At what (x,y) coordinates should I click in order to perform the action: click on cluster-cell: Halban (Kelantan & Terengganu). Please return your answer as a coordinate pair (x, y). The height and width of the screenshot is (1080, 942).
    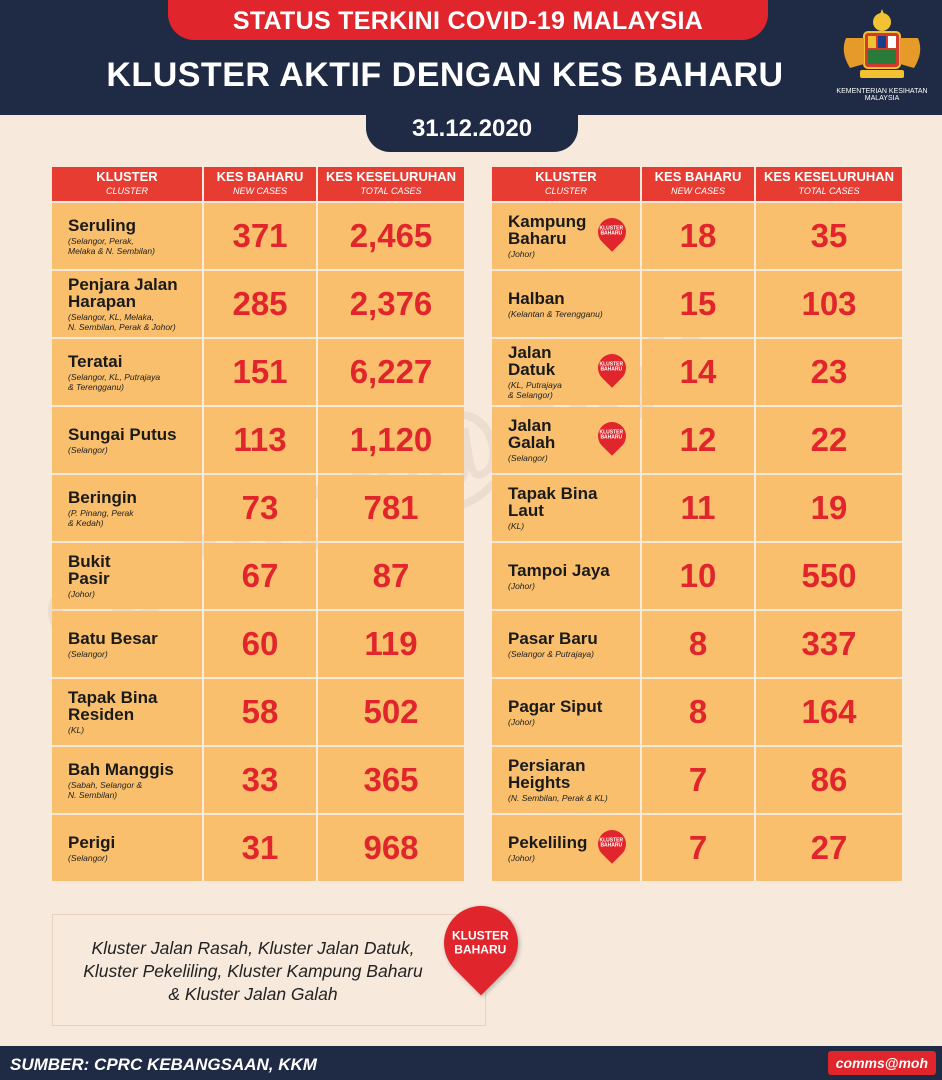
    Looking at the image, I should click on (566, 304).